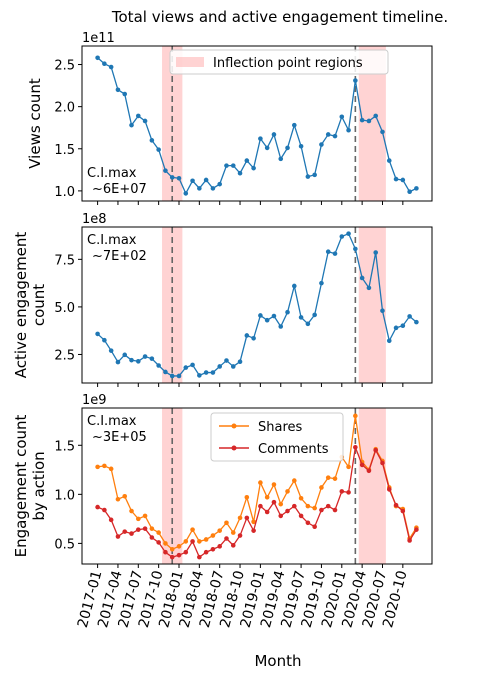 Image resolution: width=485 pixels, height=674 pixels. What do you see at coordinates (293, 449) in the screenshot?
I see `legend-label: Comments` at bounding box center [293, 449].